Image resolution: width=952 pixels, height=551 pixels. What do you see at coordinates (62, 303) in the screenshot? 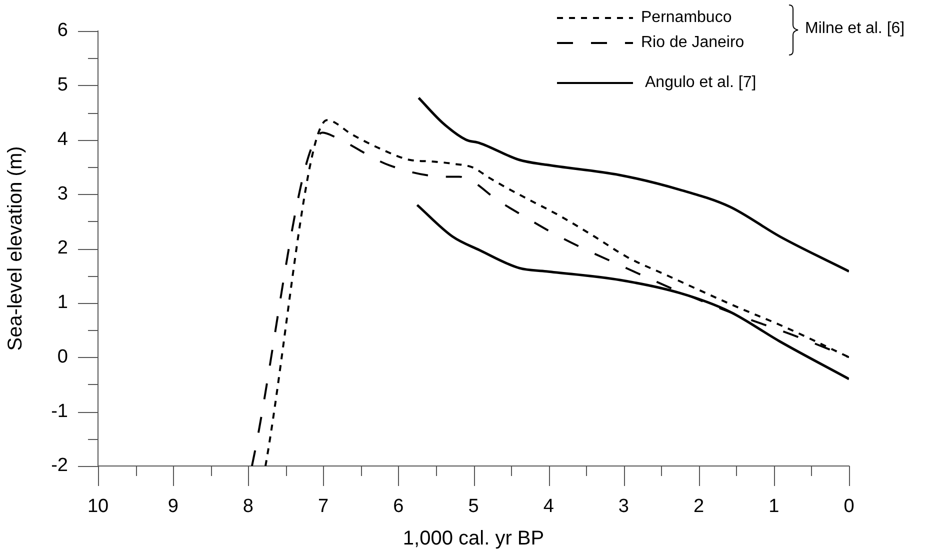
I see `y-tick-label: 1` at bounding box center [62, 303].